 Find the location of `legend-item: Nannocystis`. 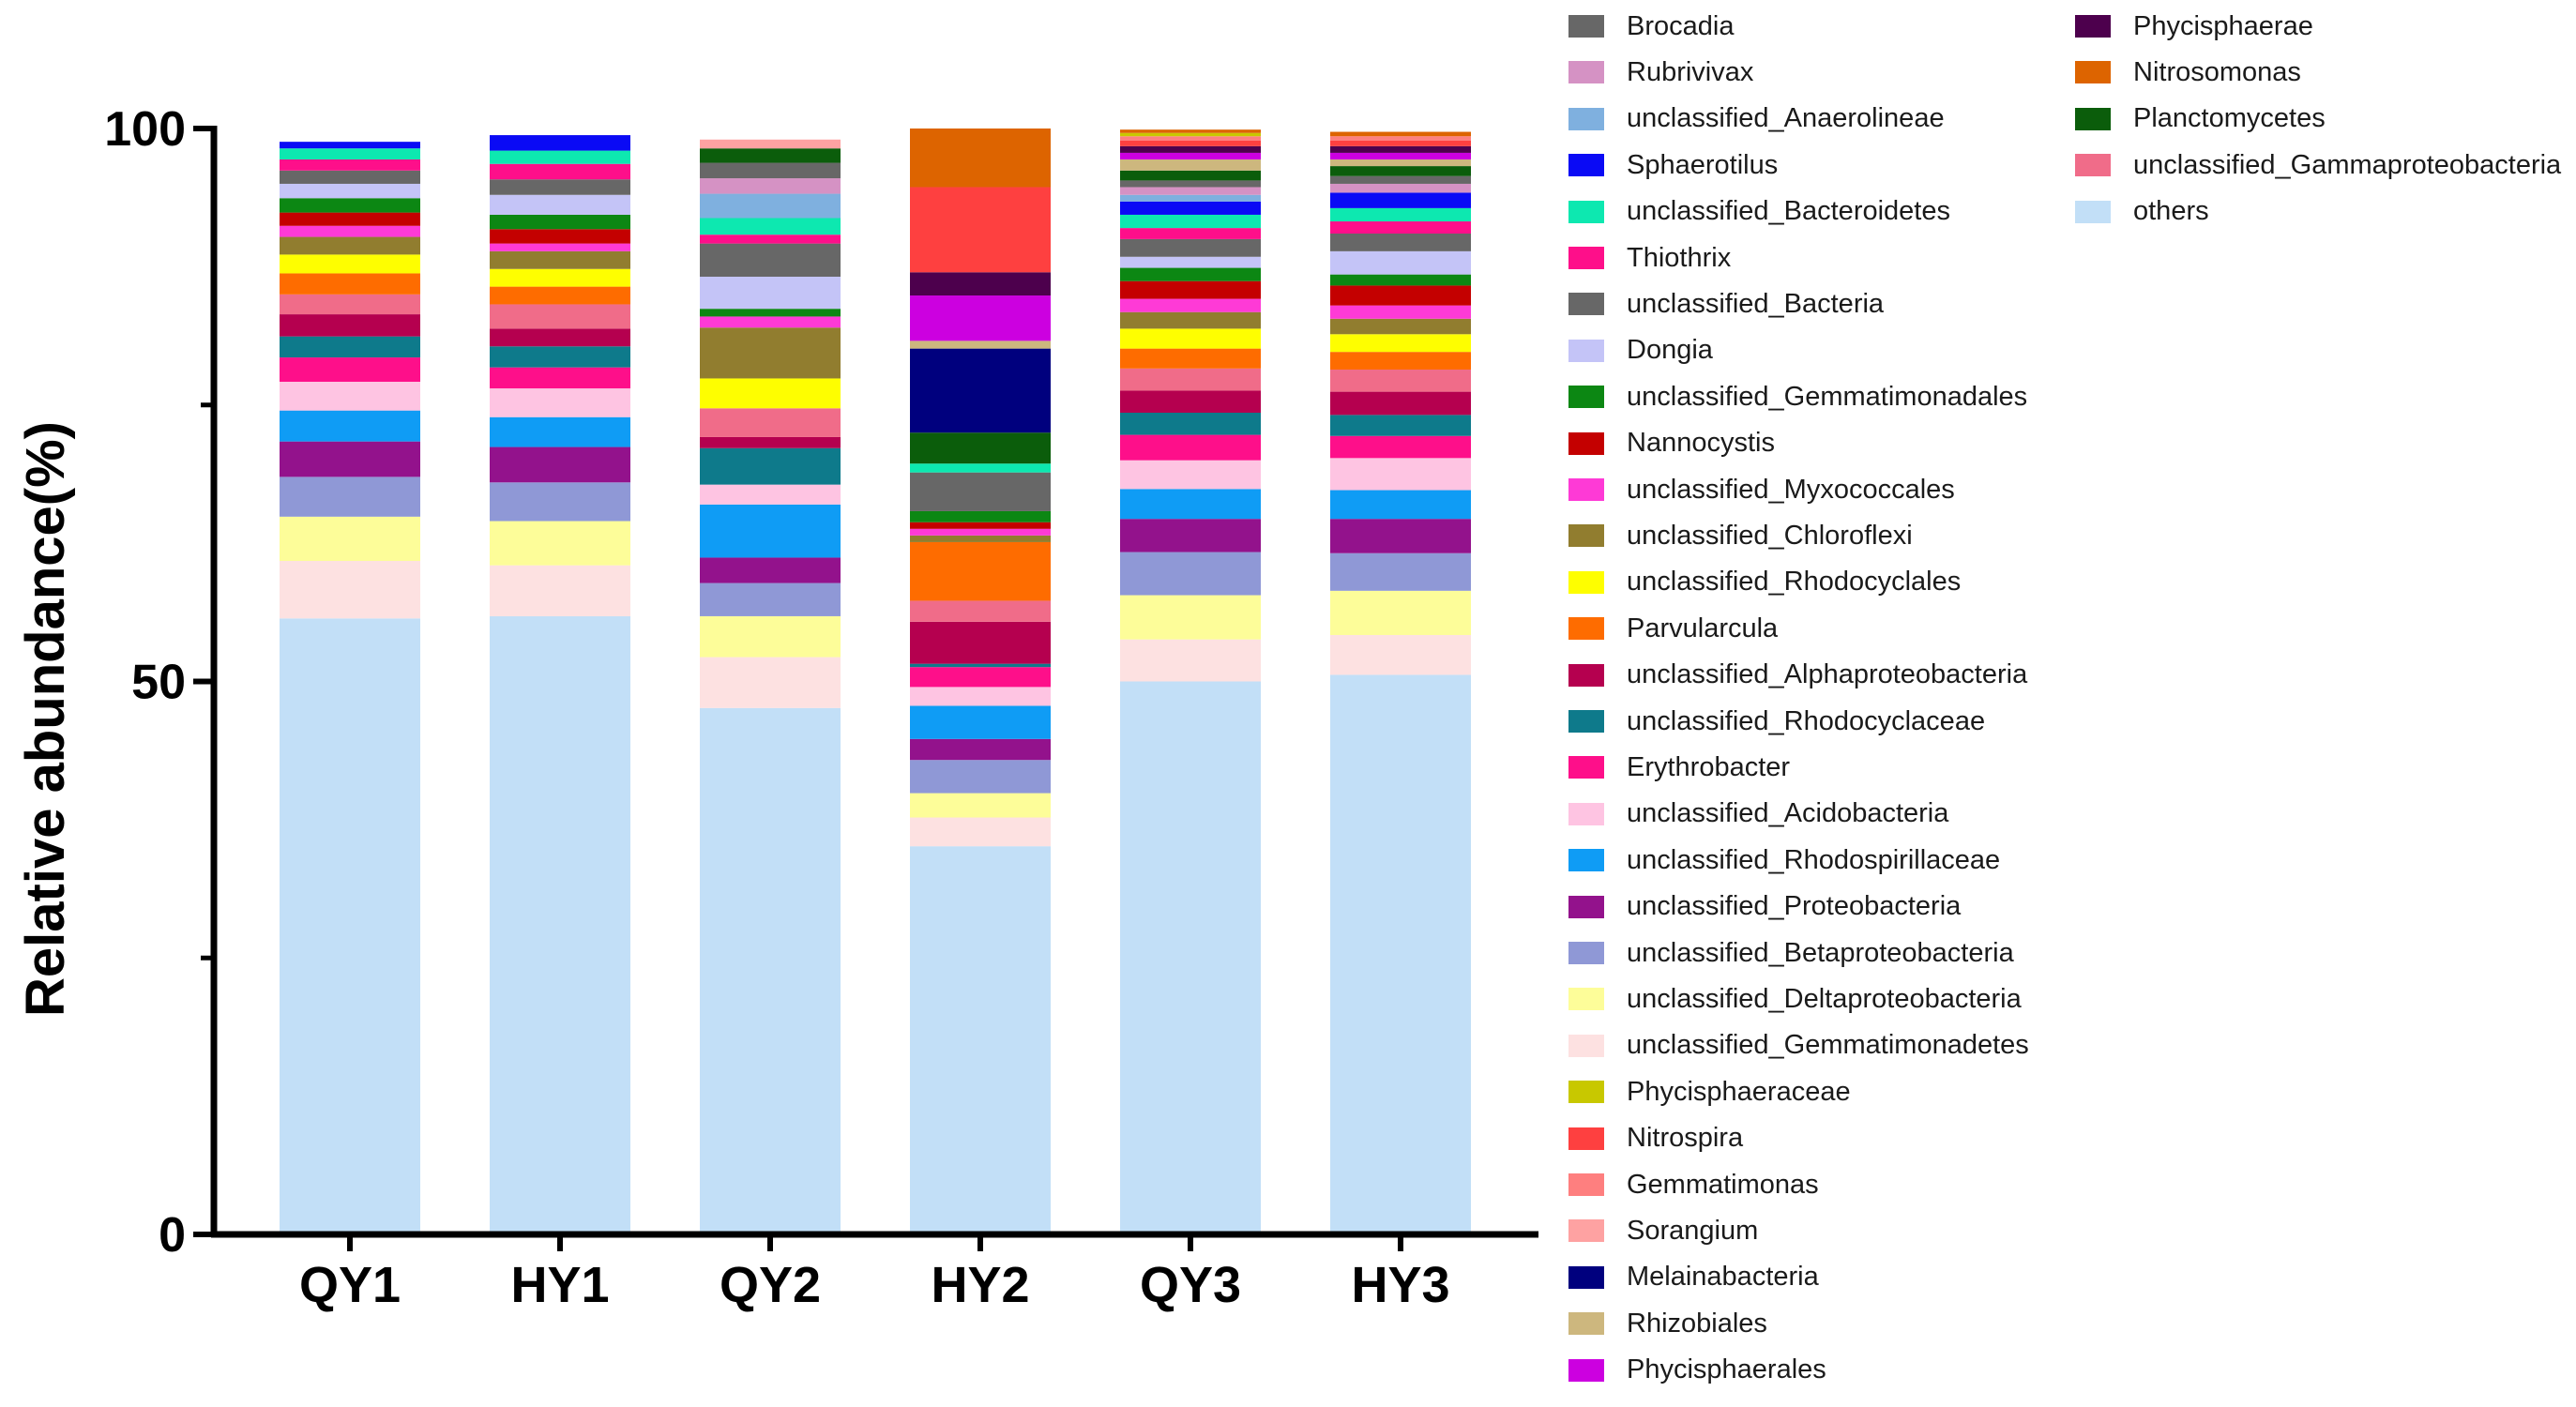

legend-item: Nannocystis is located at coordinates (1671, 443).